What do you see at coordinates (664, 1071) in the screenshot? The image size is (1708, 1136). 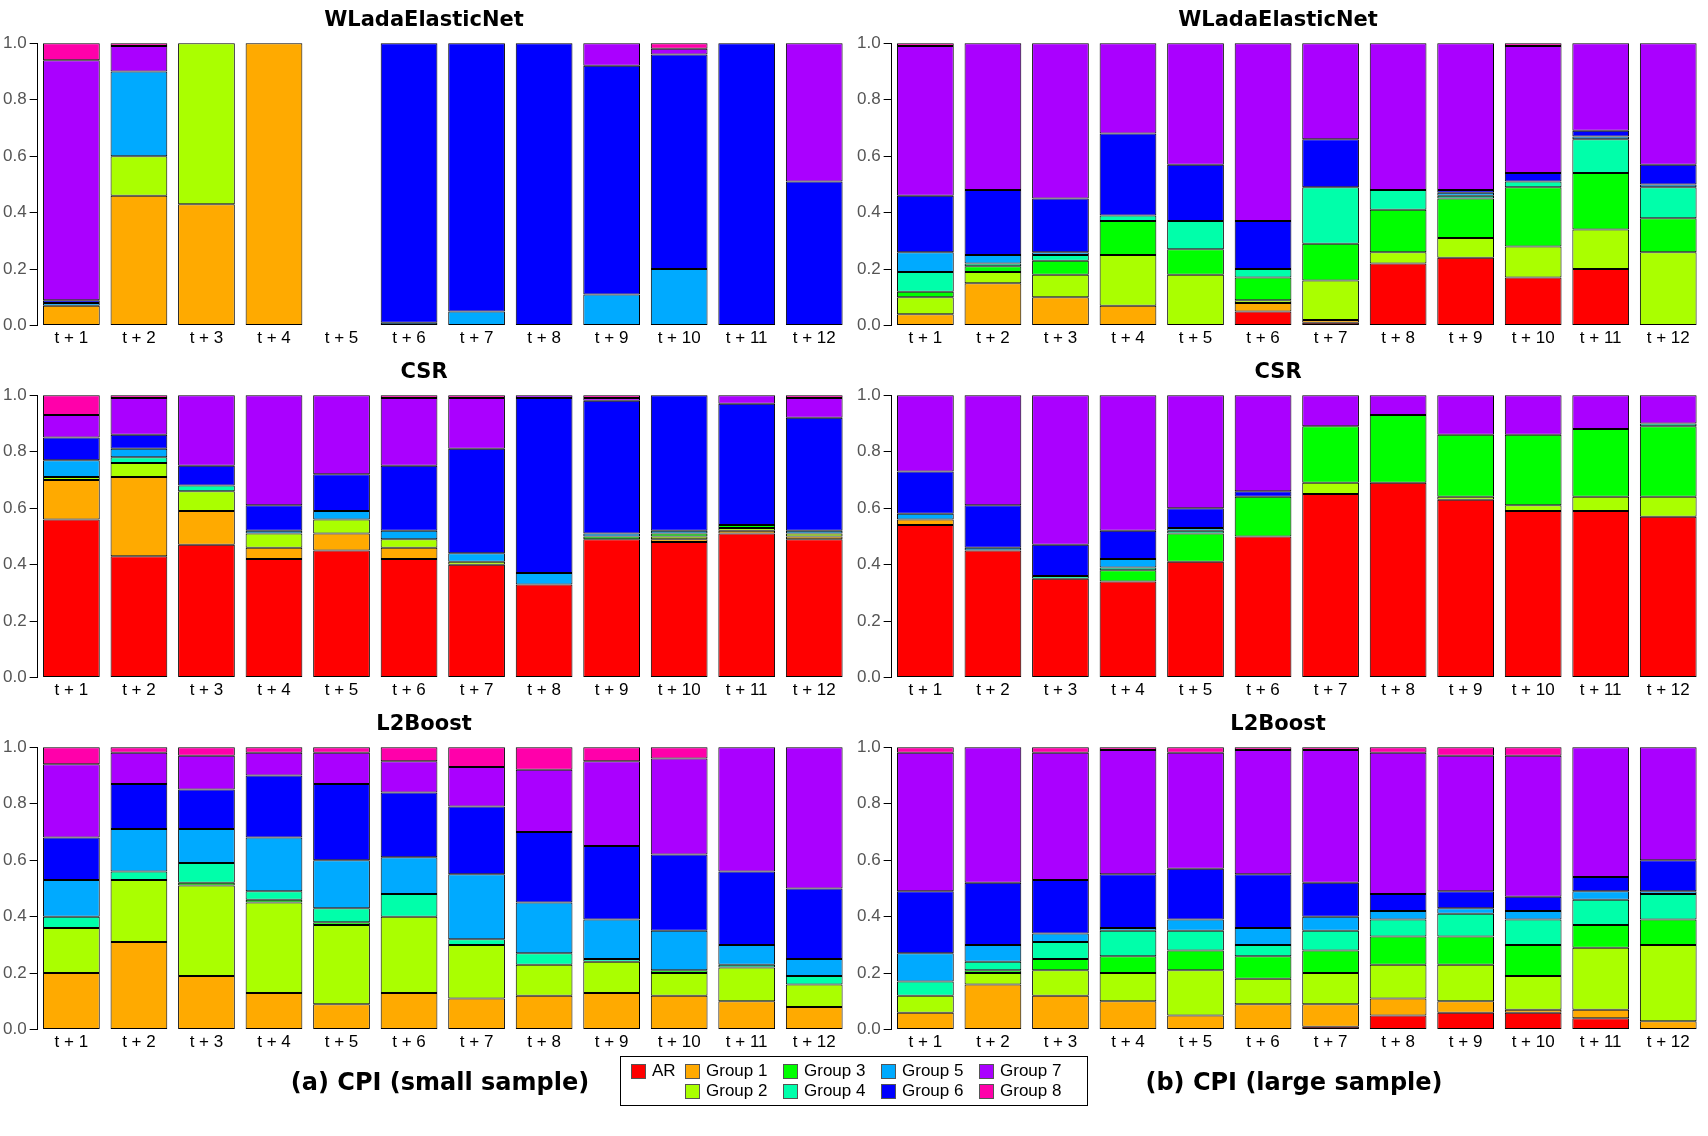 I see `legend-label: AR` at bounding box center [664, 1071].